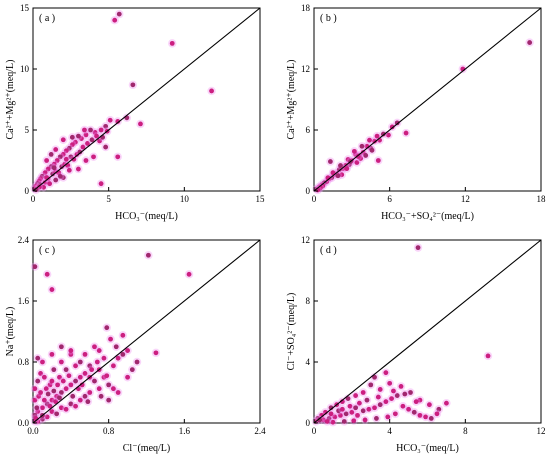 The height and width of the screenshot is (459, 550). What do you see at coordinates (260, 431) in the screenshot?
I see `x-tick-label: 2.4` at bounding box center [260, 431].